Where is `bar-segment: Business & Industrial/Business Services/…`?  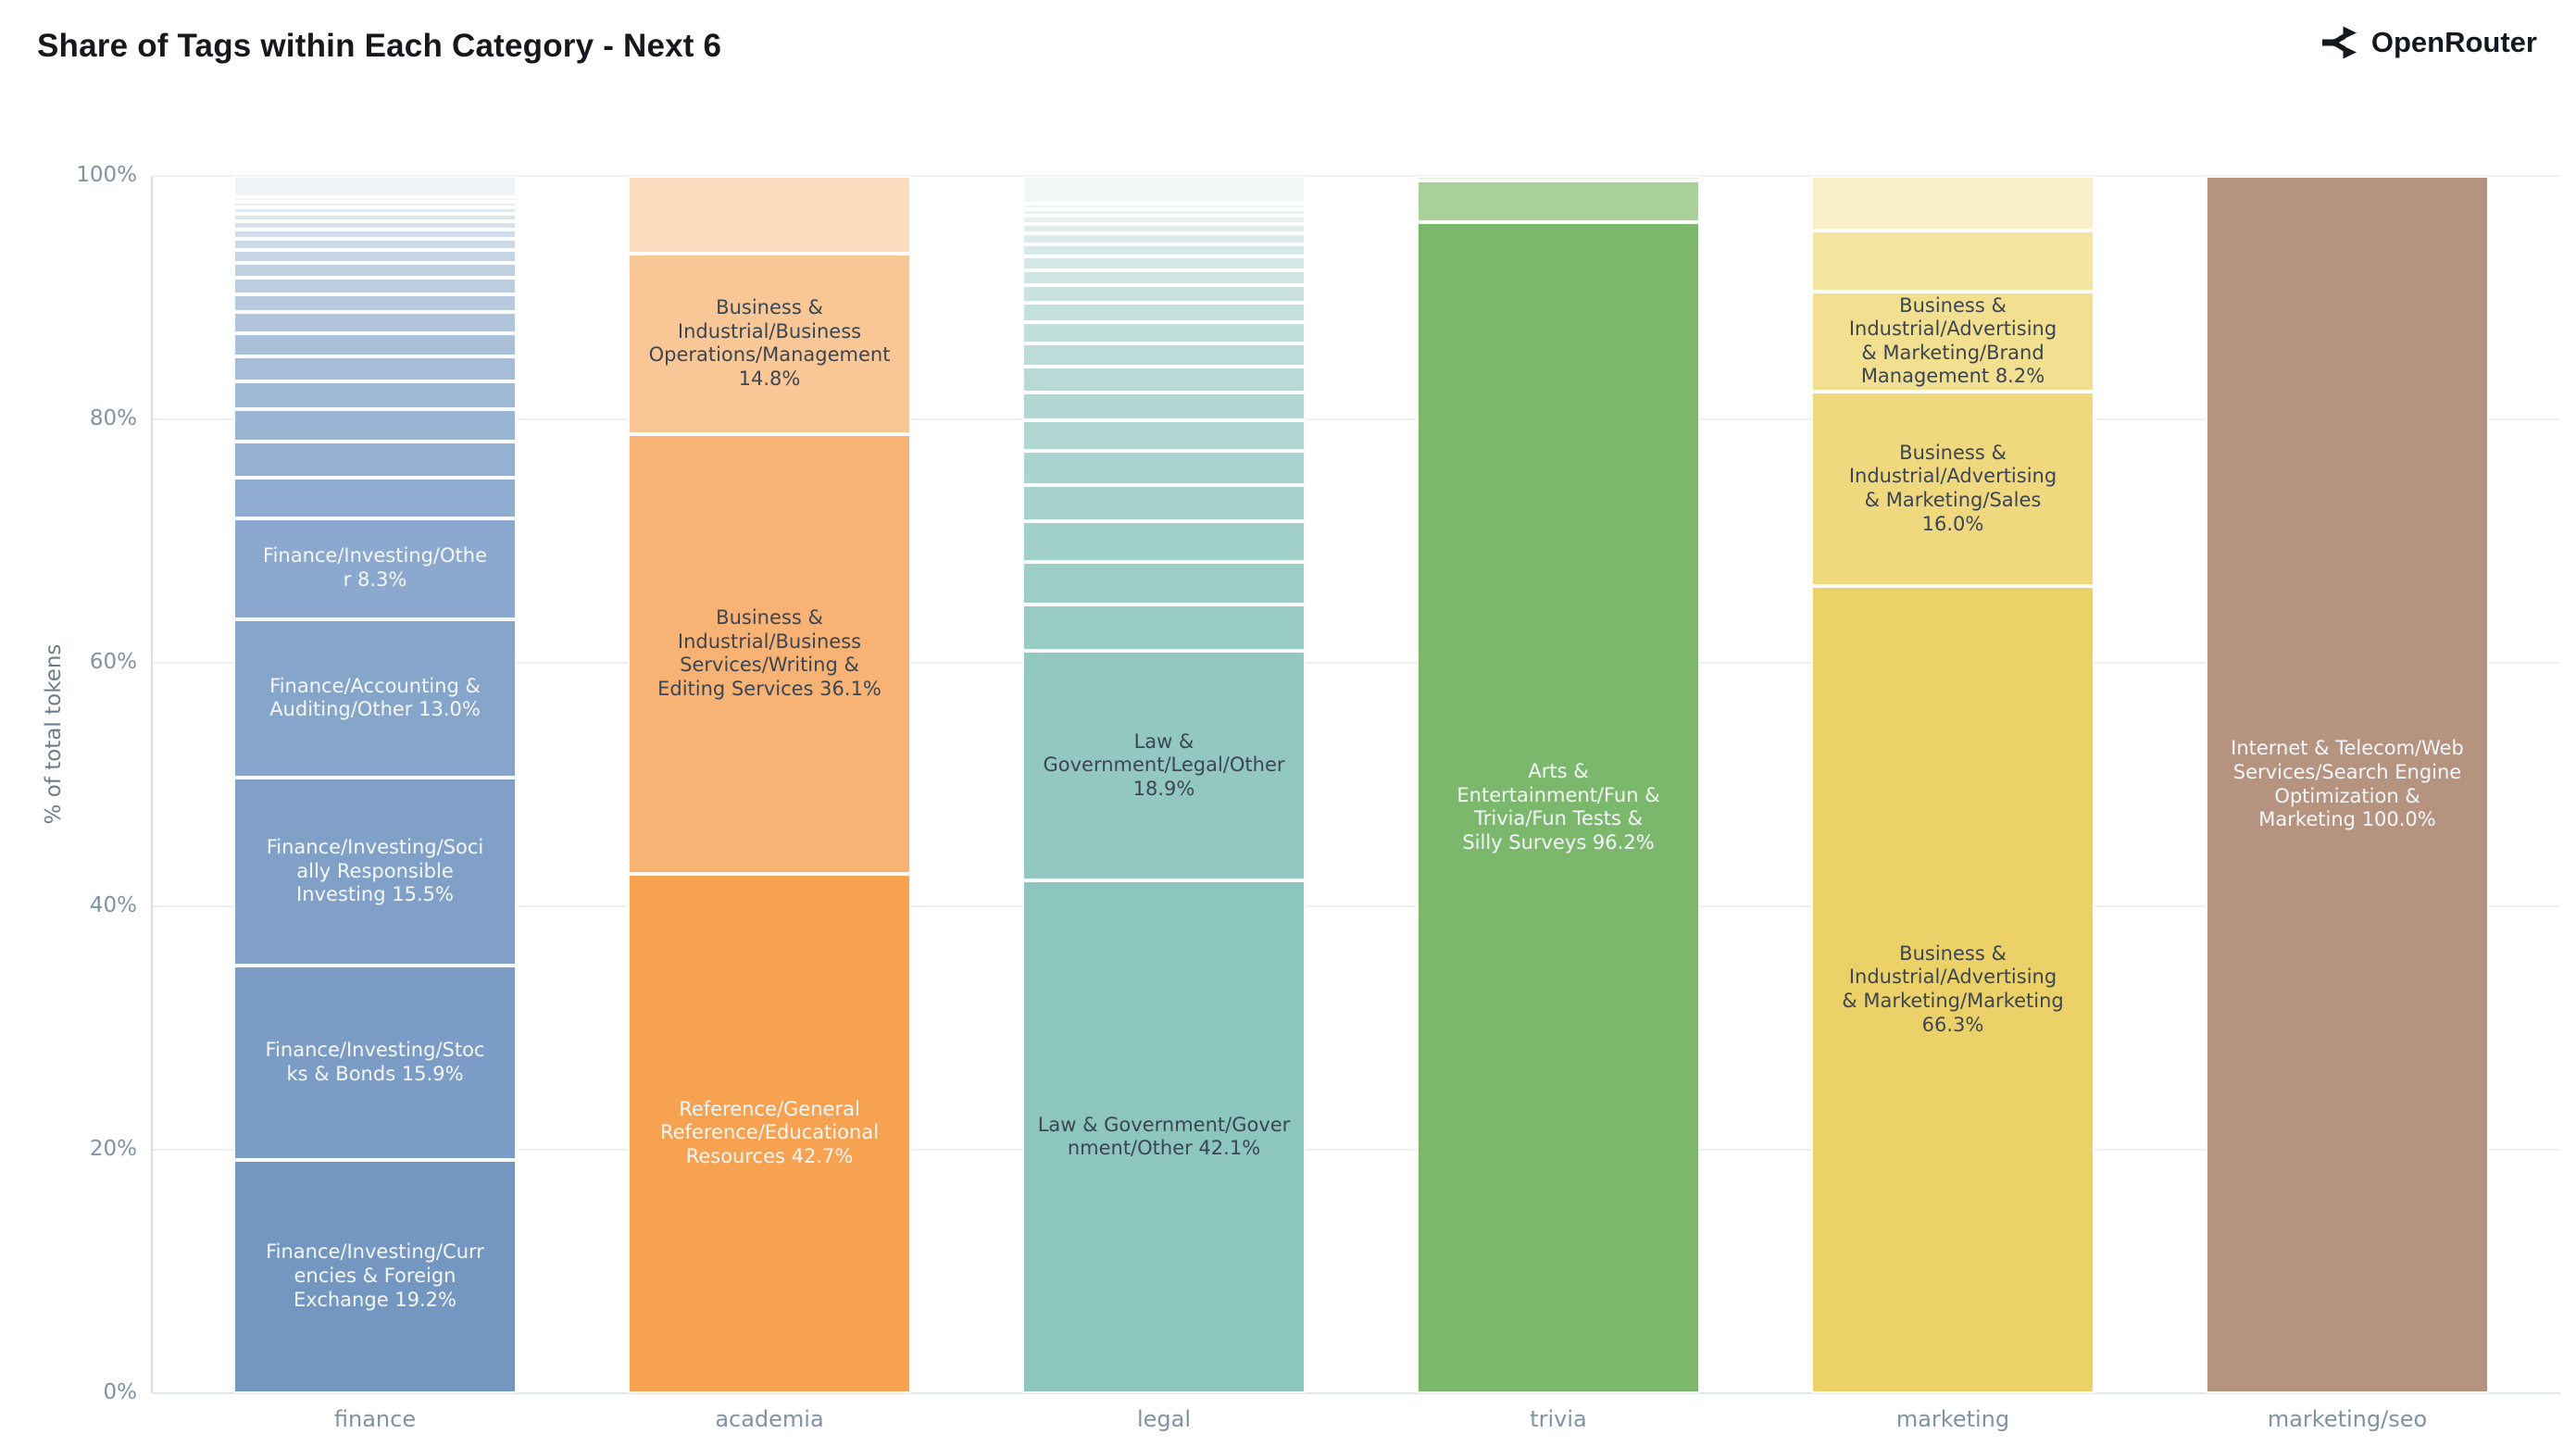
bar-segment: Business & Industrial/Business Services/… is located at coordinates (769, 653).